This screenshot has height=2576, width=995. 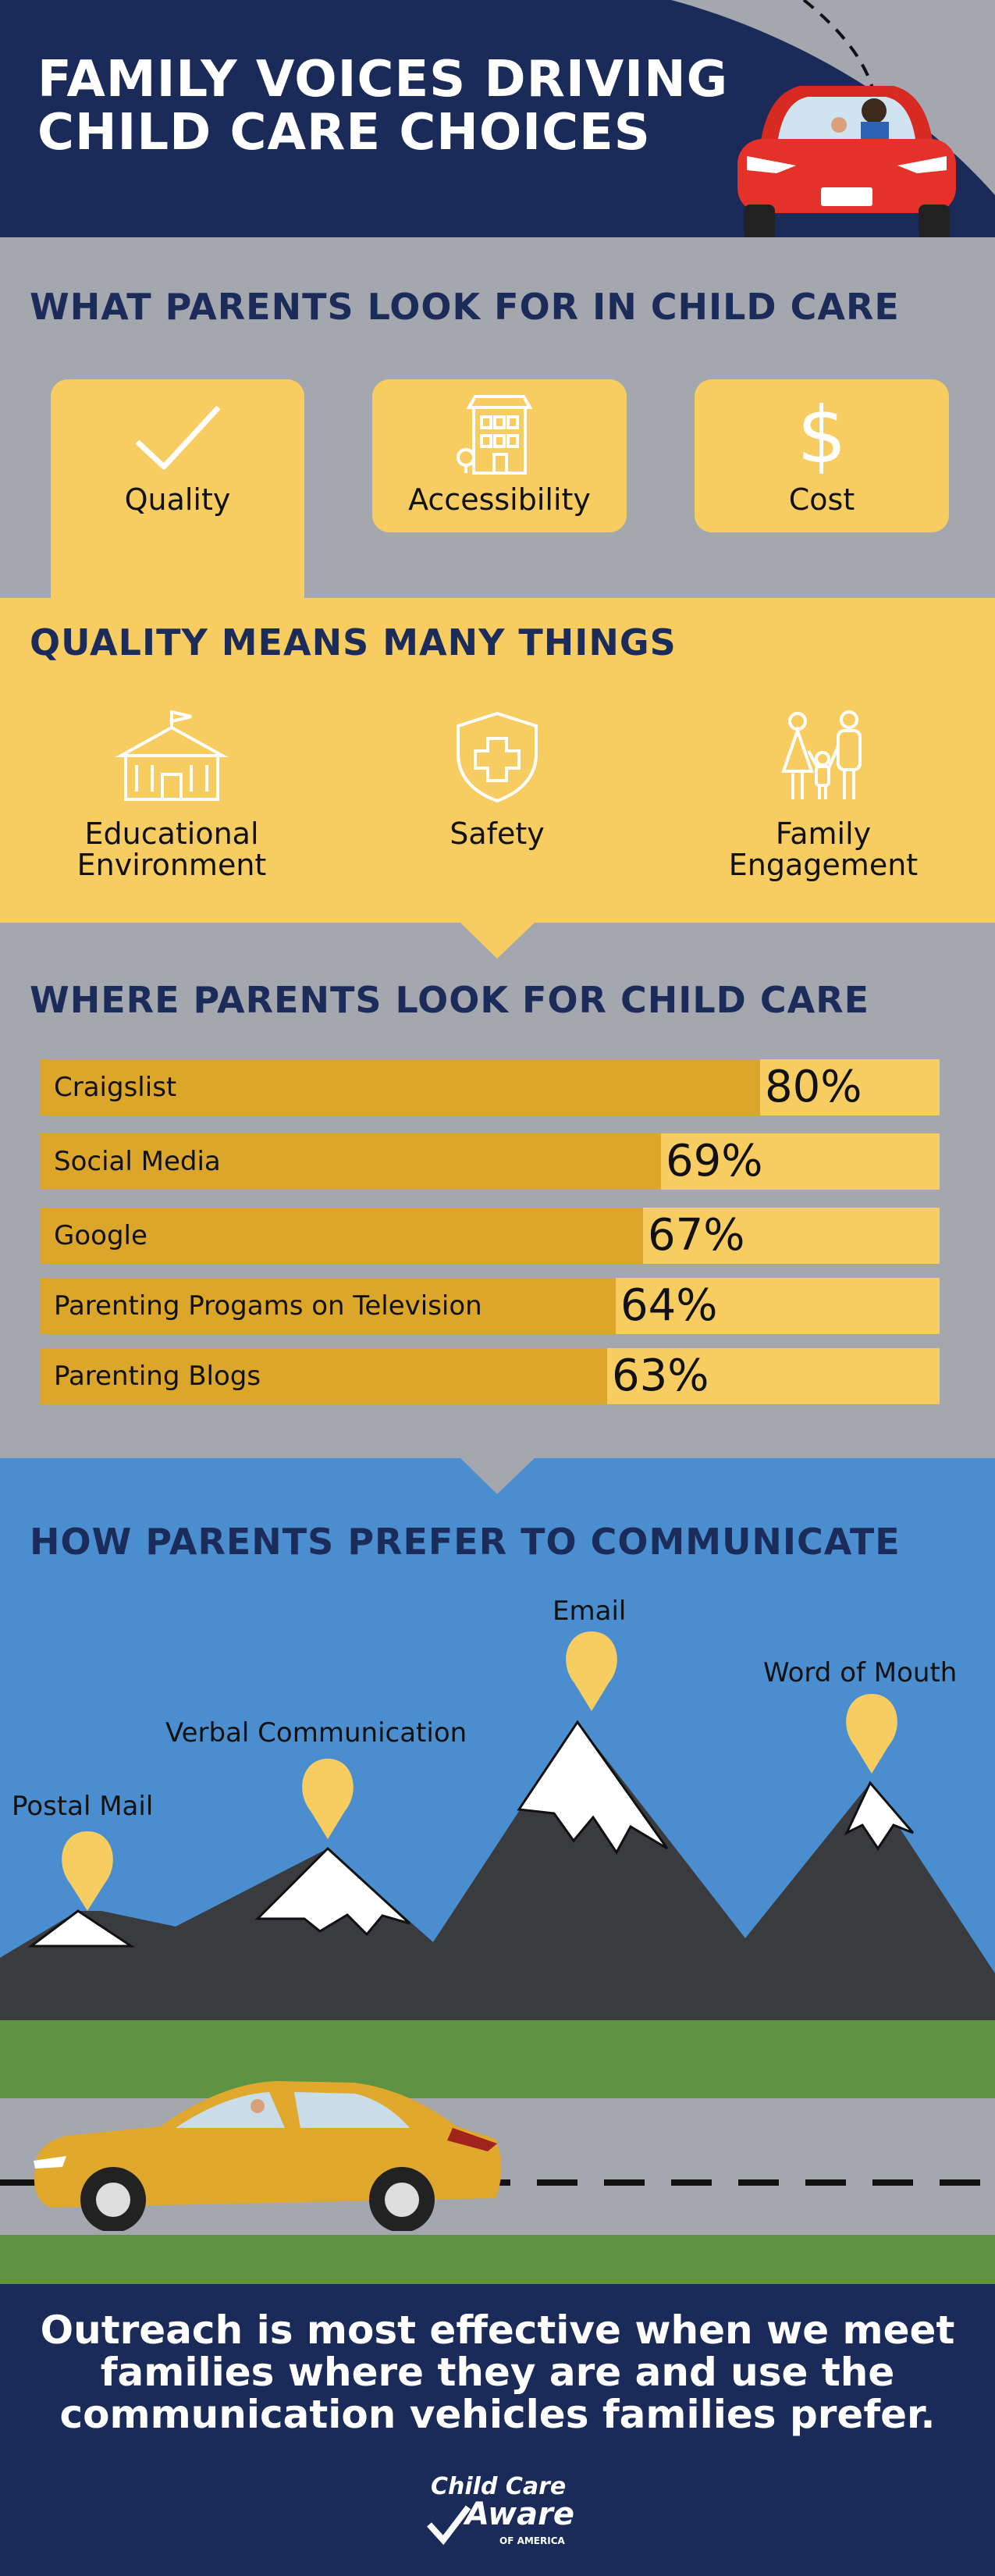 I want to click on section-heading-quality: QUALITY MEANS MANY THINGS, so click(x=354, y=642).